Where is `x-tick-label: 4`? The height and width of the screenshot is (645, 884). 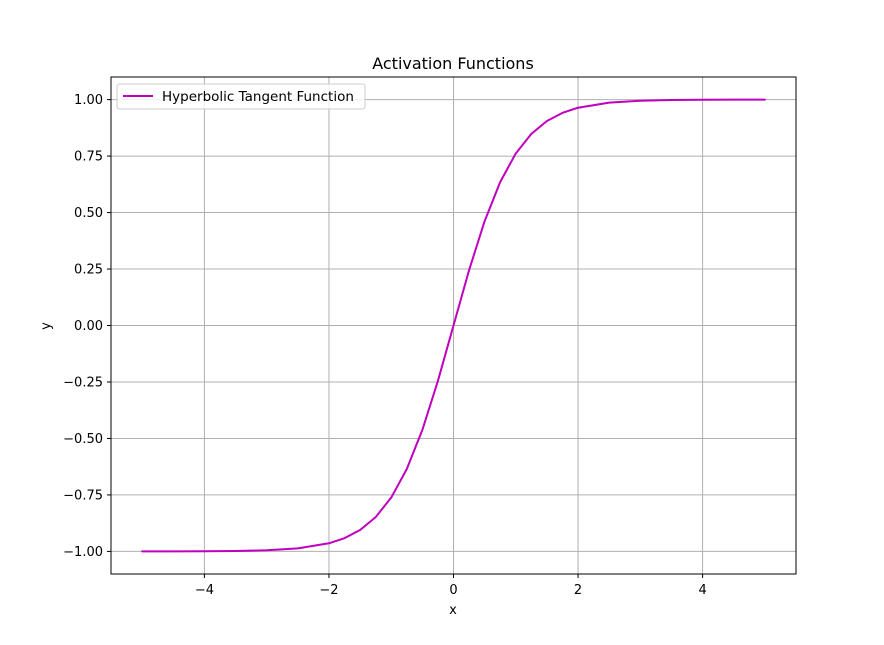 x-tick-label: 4 is located at coordinates (702, 590).